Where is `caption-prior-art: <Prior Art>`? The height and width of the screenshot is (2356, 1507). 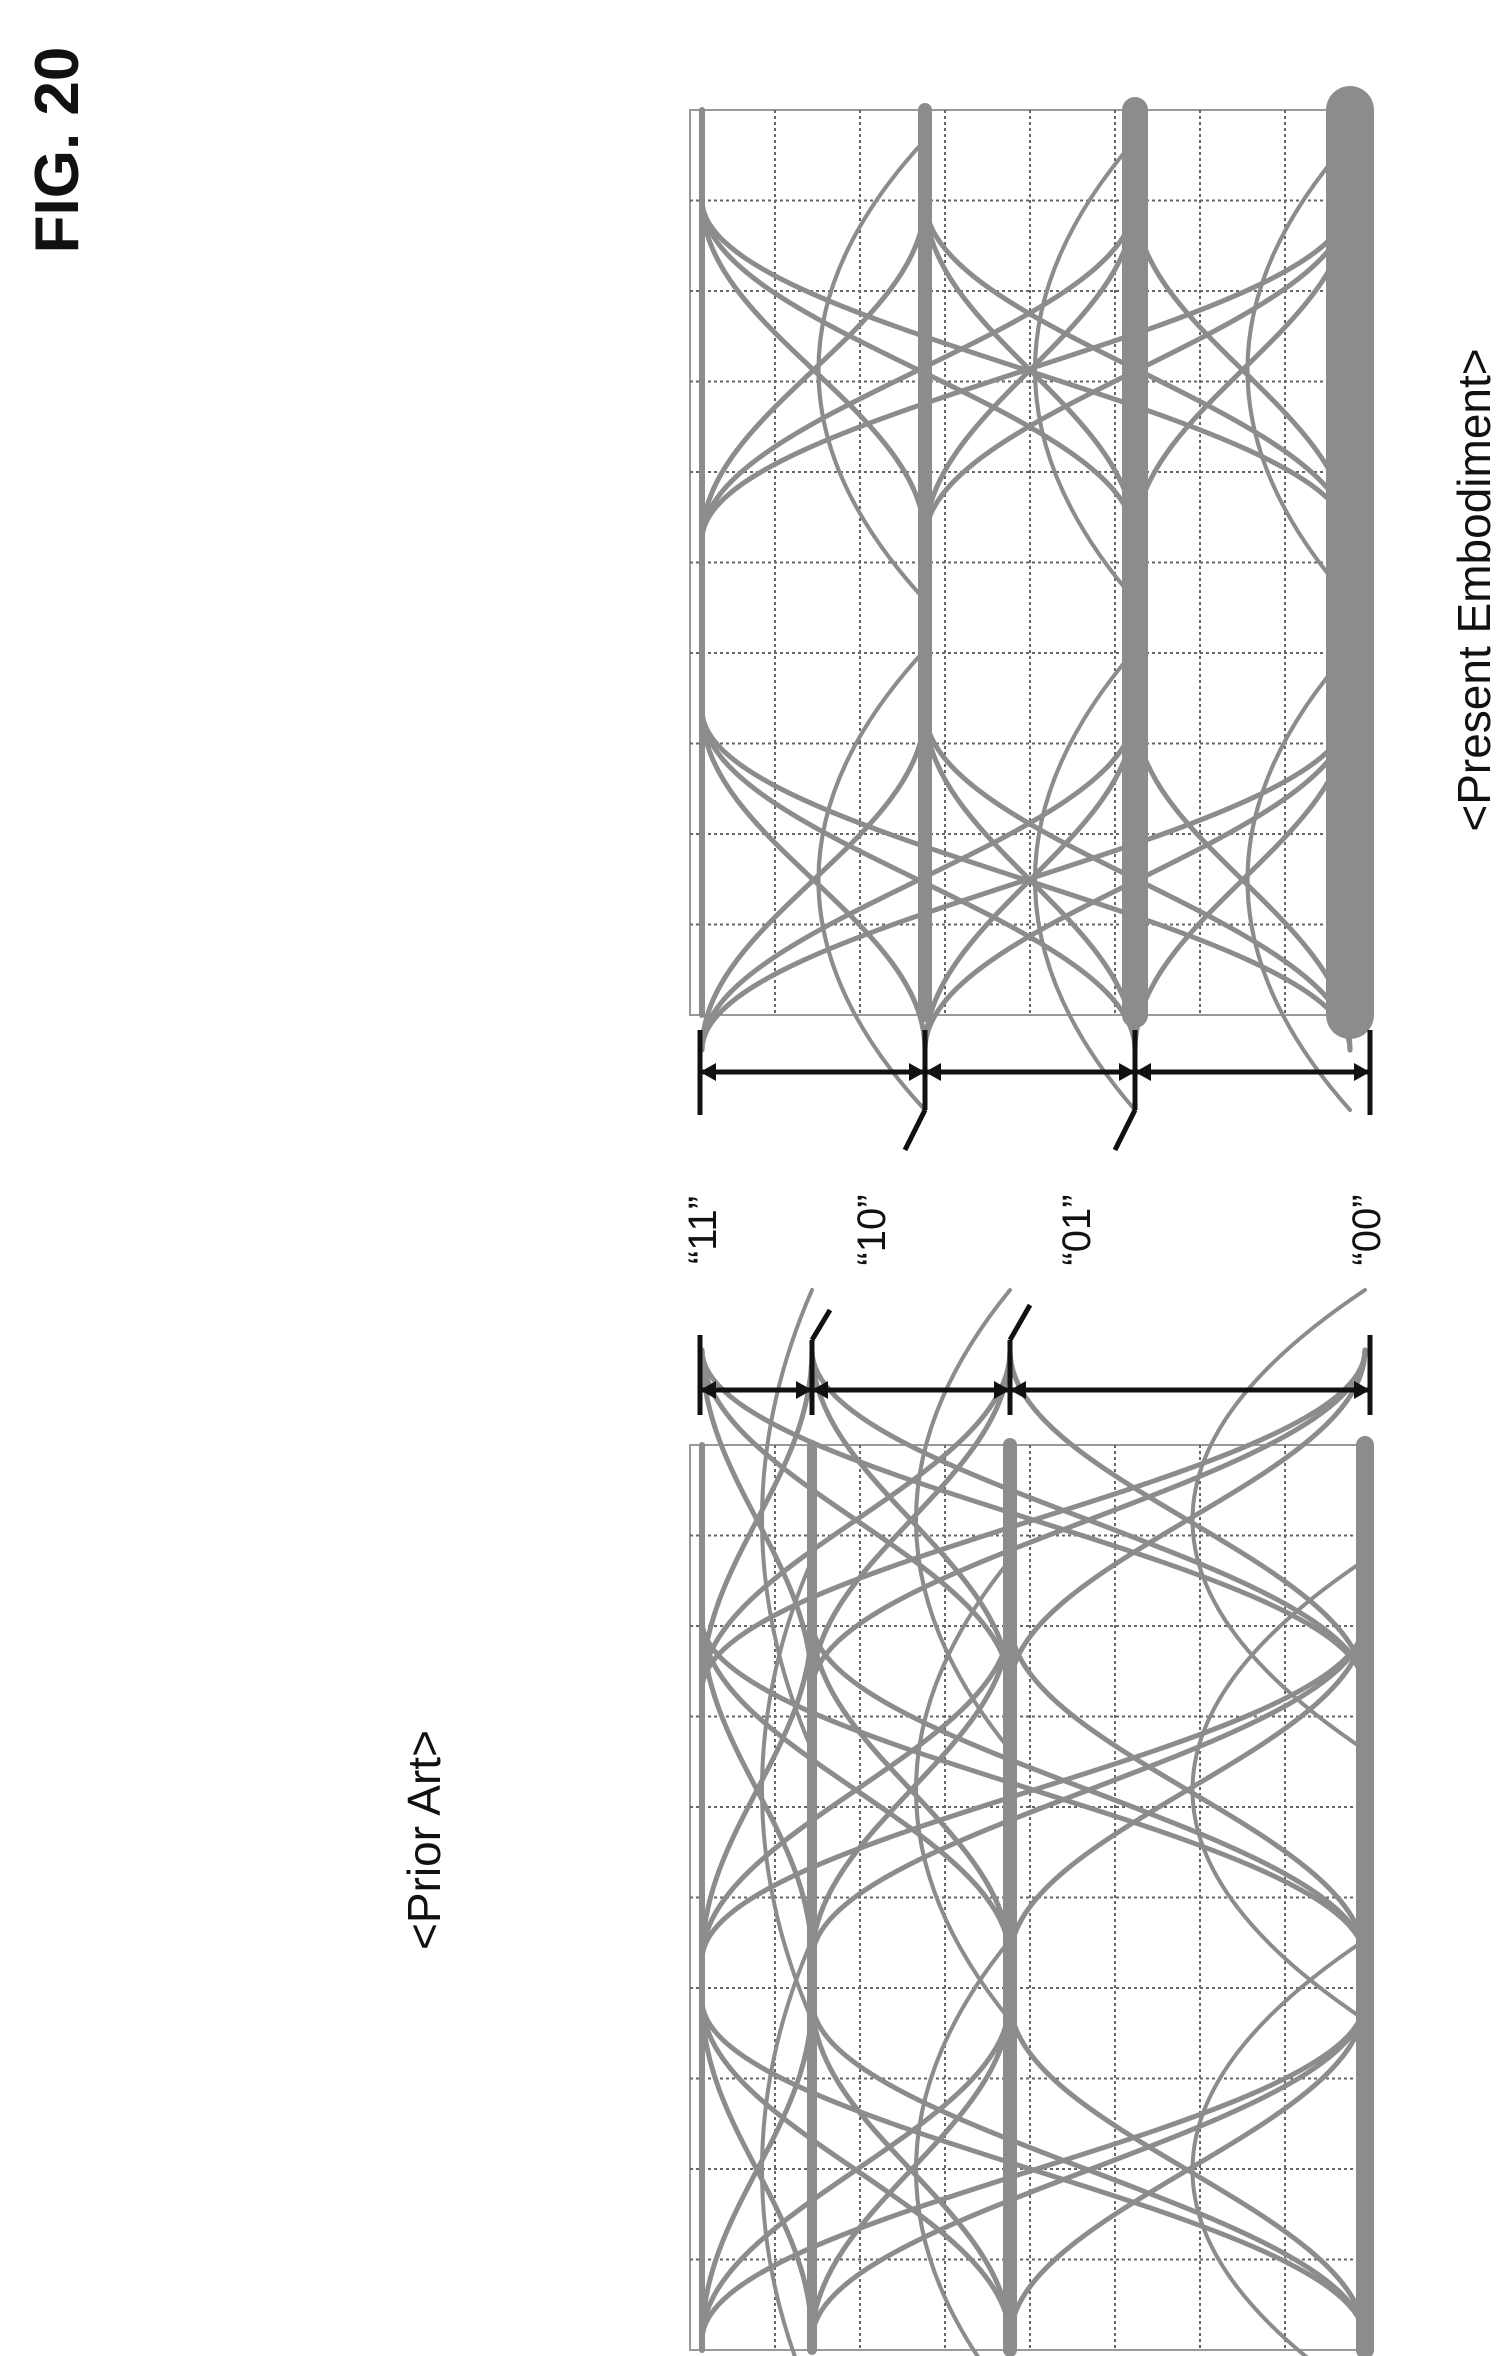
caption-prior-art: <Prior Art> is located at coordinates (424, 1840).